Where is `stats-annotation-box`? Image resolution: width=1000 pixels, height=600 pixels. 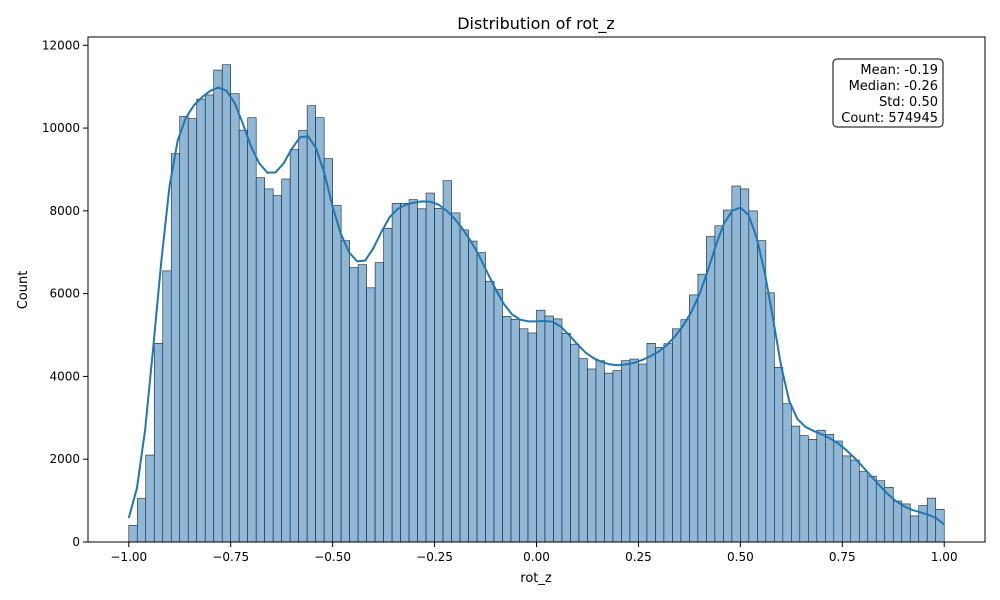 stats-annotation-box is located at coordinates (888, 93).